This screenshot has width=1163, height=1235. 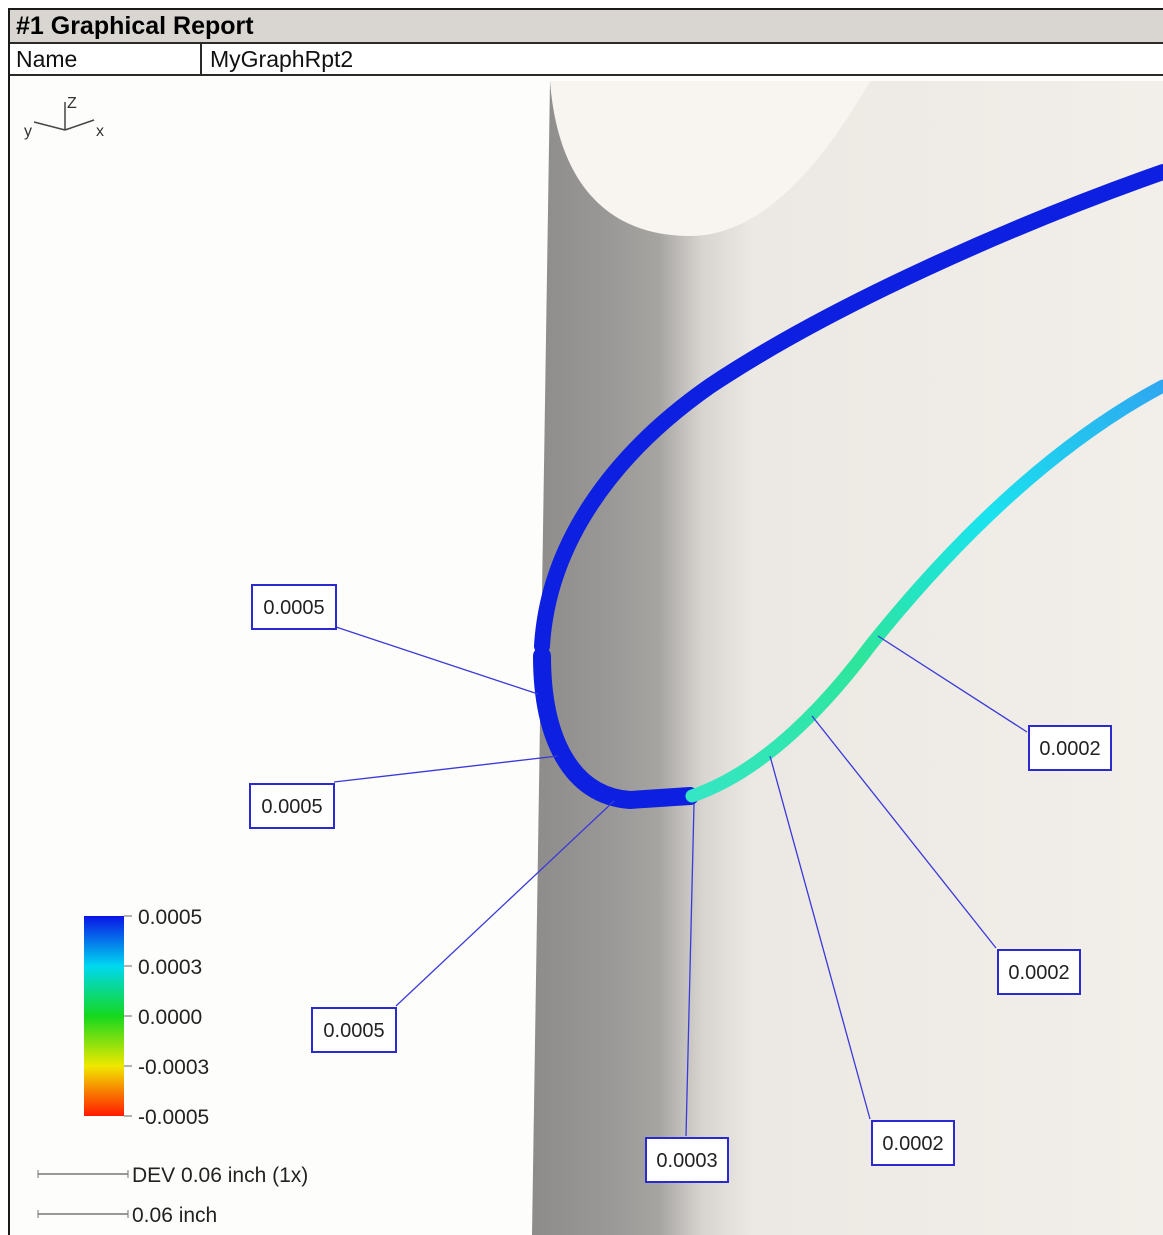 I want to click on legend-tick-0: 0.0005, so click(x=170, y=917).